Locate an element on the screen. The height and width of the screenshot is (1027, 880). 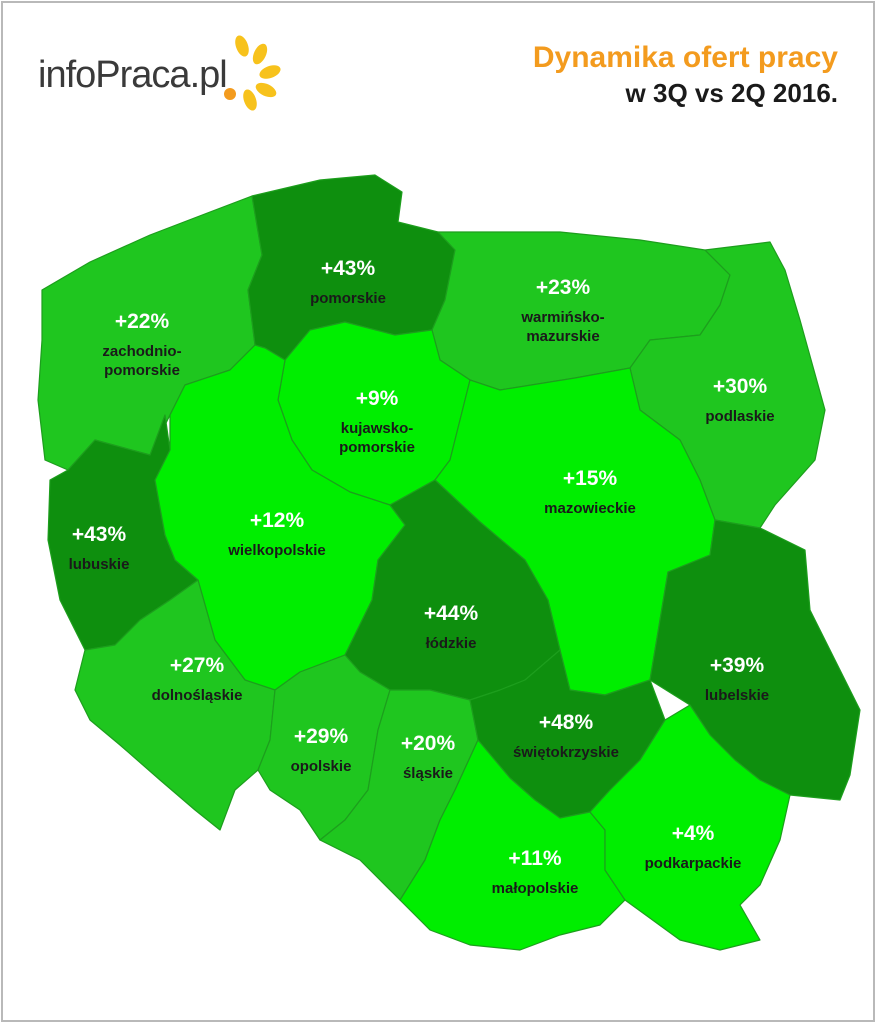
region-value-kujawsko-pomorskie: +9% is located at coordinates (377, 398).